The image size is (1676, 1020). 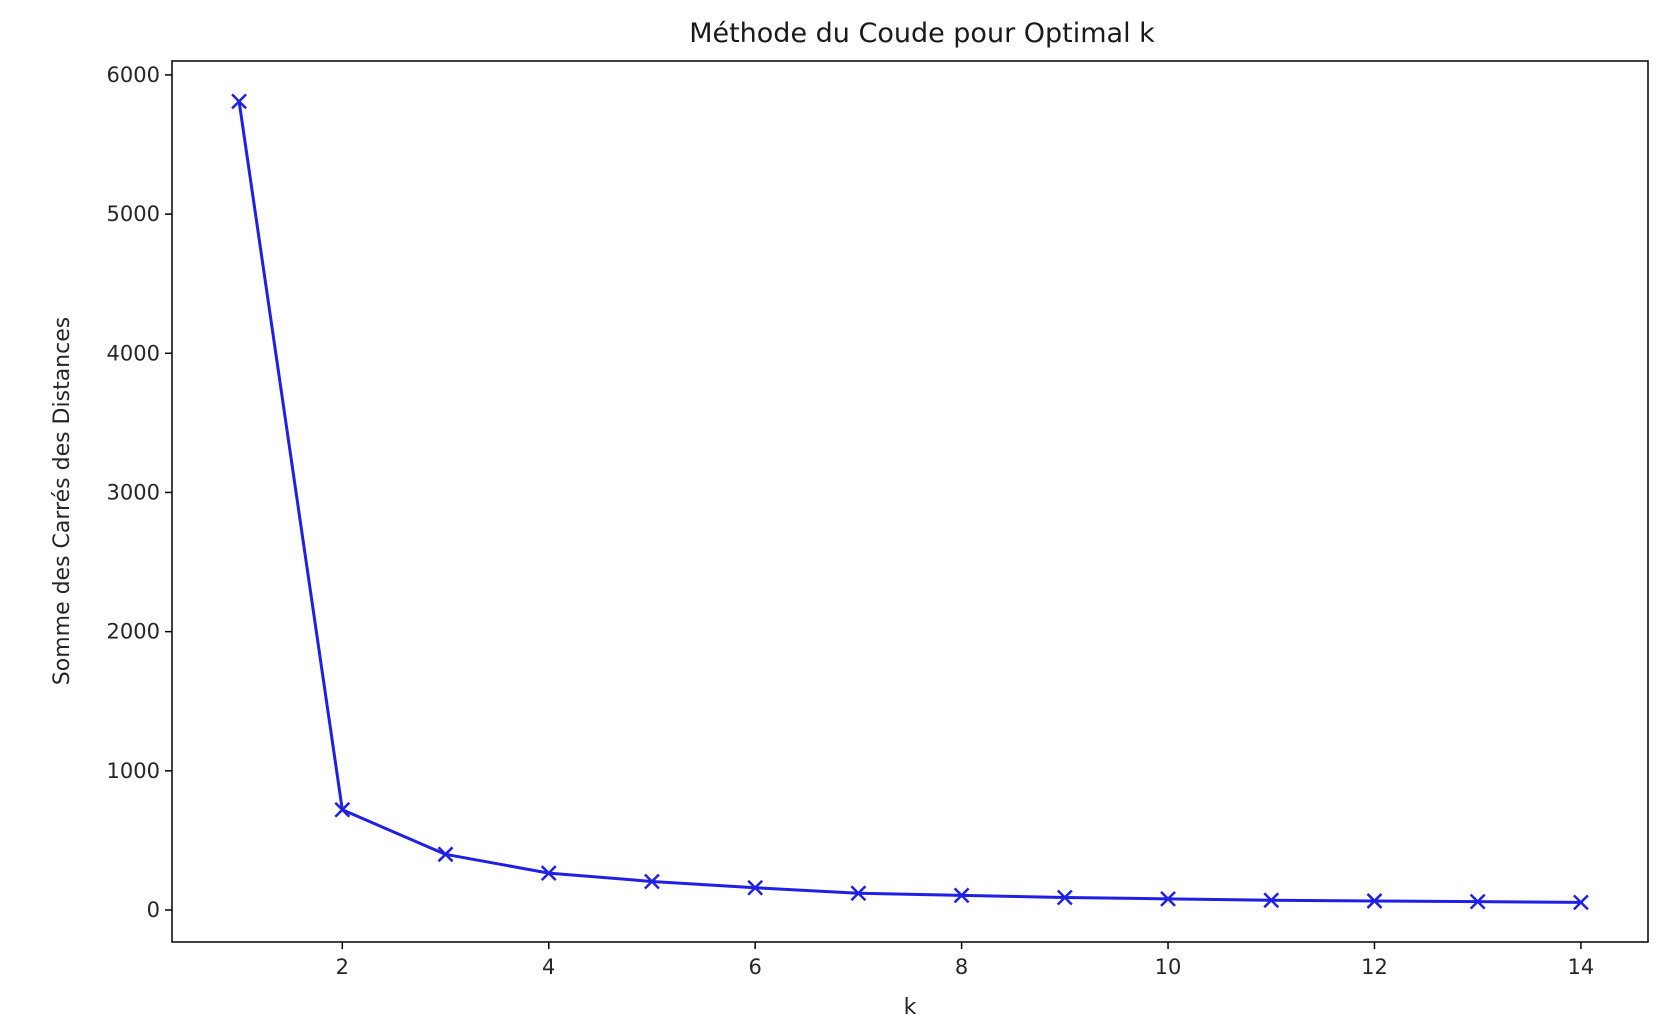 I want to click on x-tick-label: 6, so click(x=754, y=967).